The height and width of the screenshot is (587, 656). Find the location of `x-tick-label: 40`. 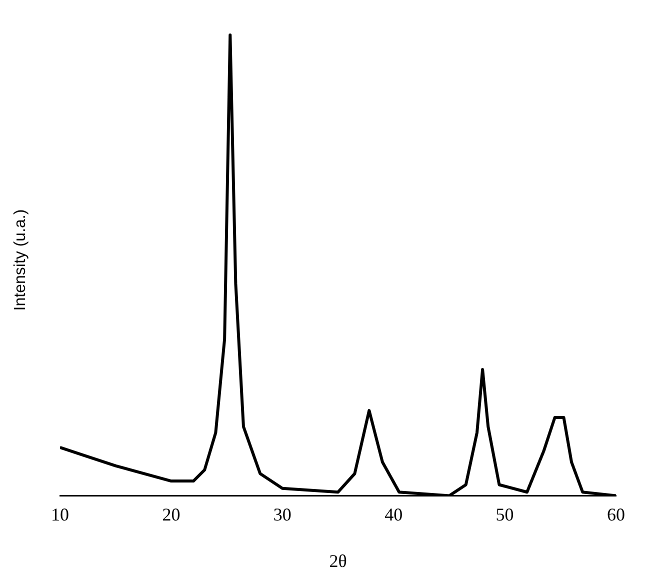

x-tick-label: 40 is located at coordinates (393, 514).